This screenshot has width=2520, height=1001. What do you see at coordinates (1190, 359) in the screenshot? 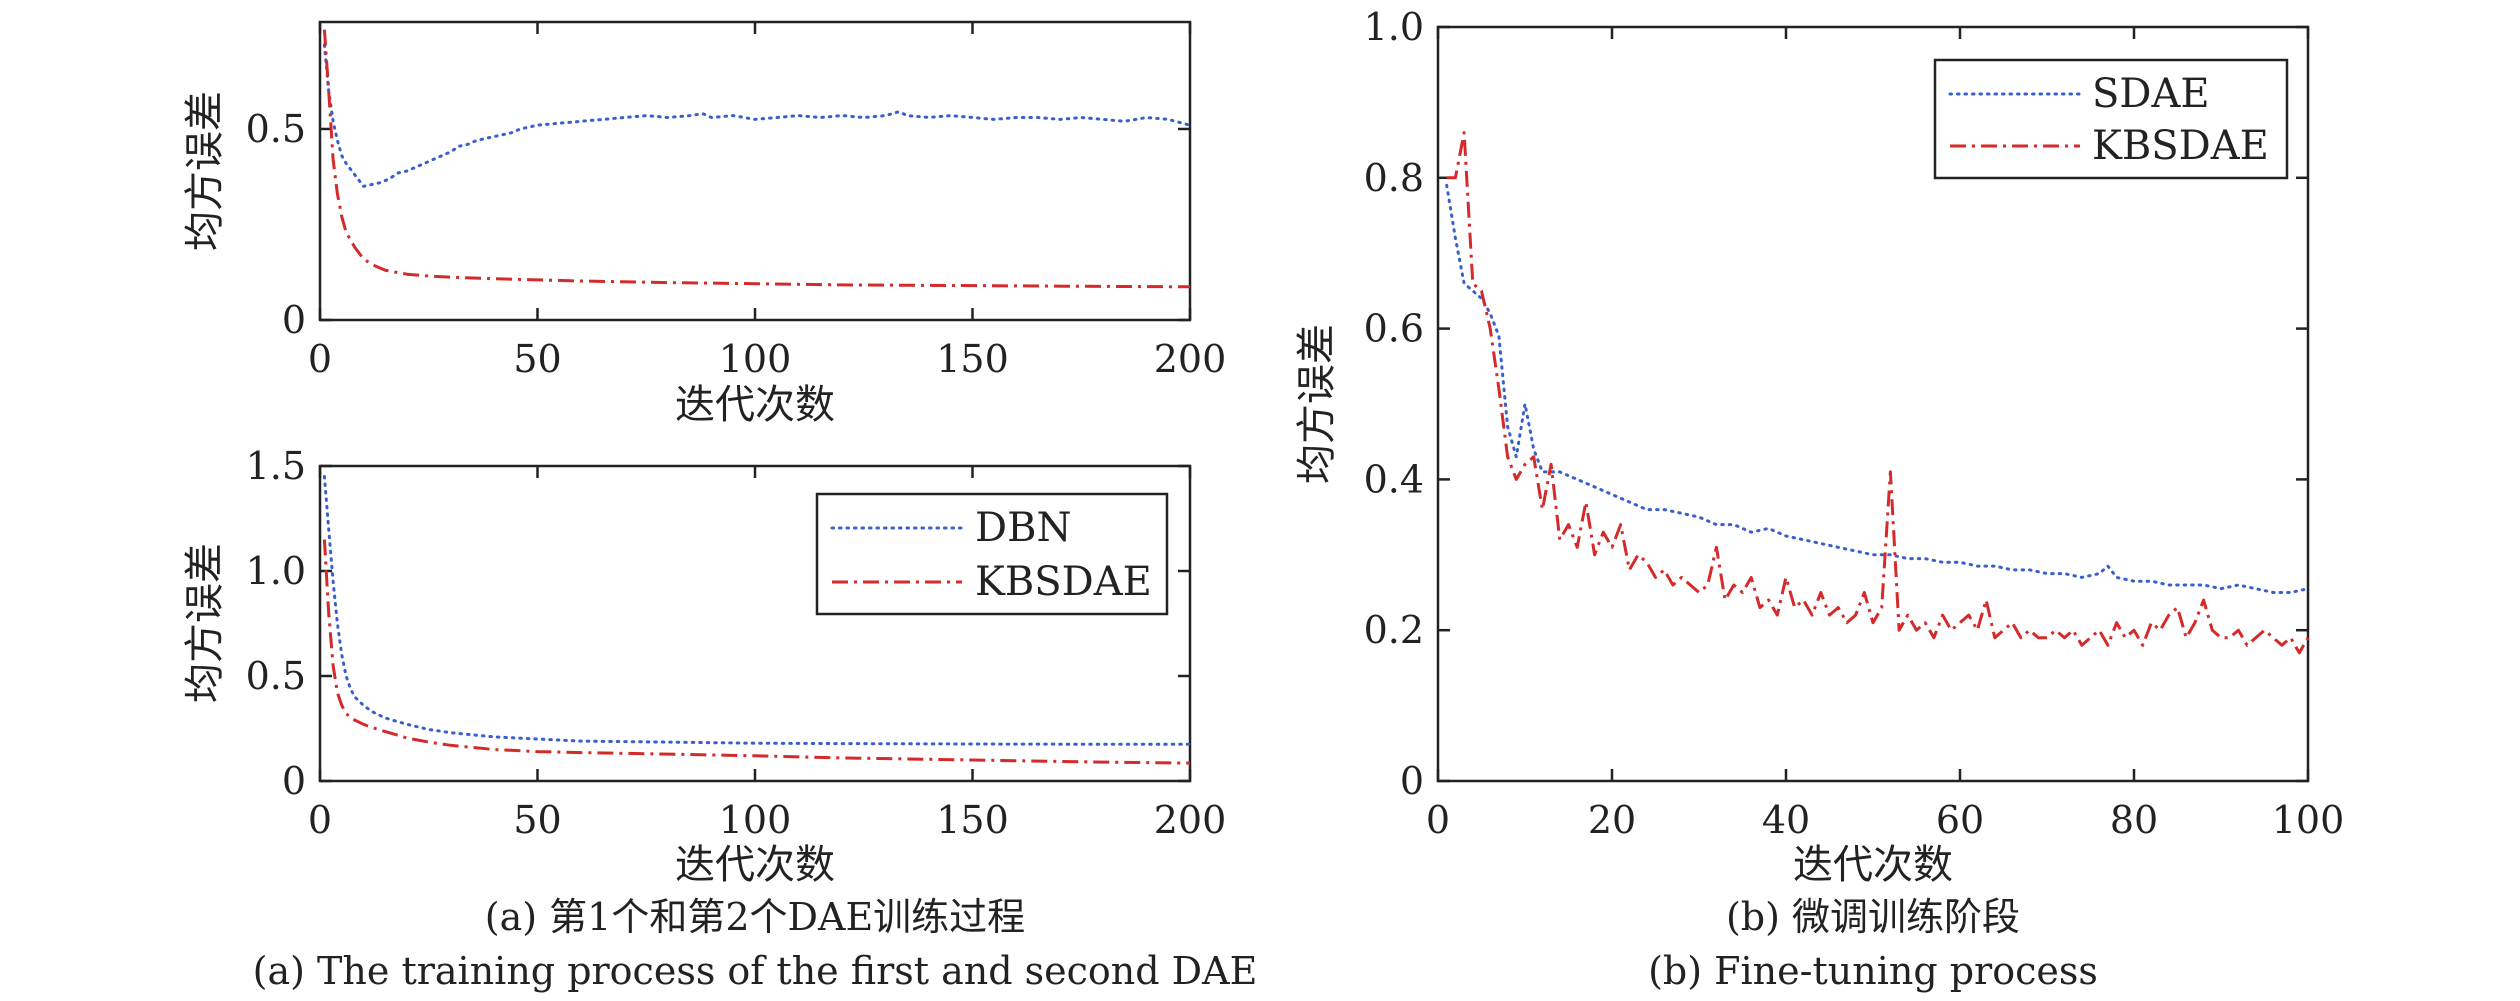
I see `x-tick-label-a1-4: 200` at bounding box center [1190, 359].